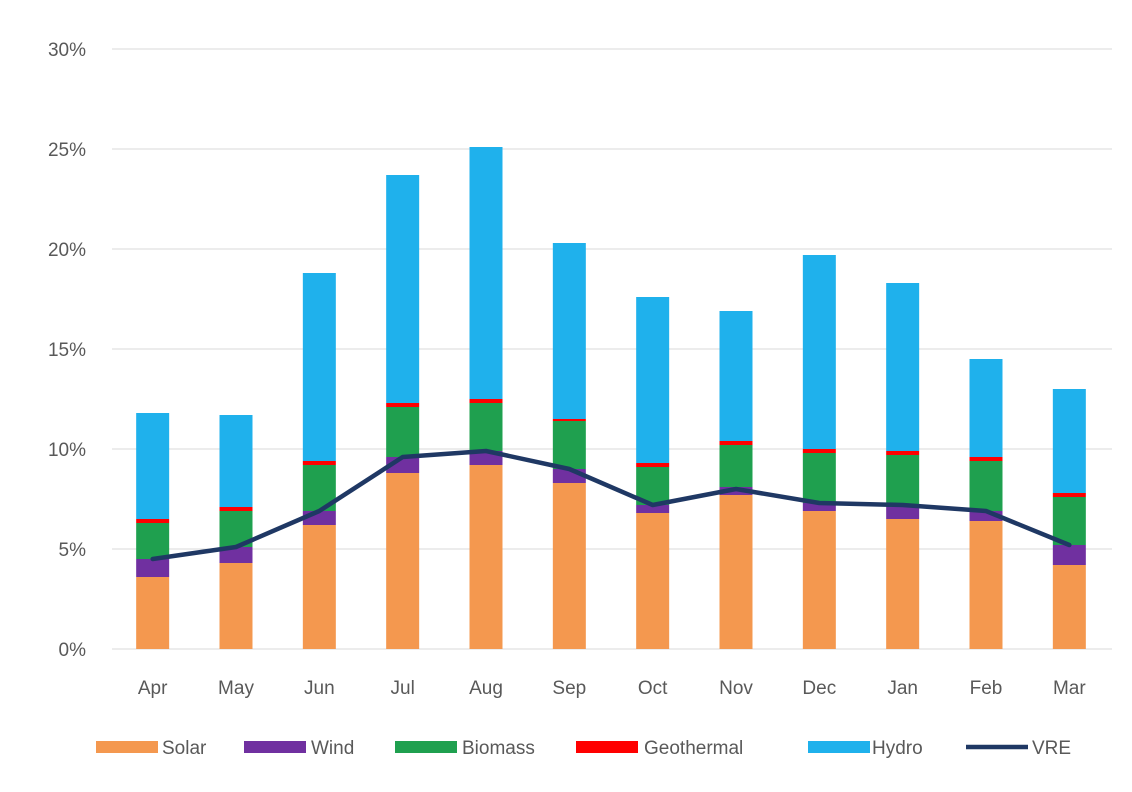 The height and width of the screenshot is (792, 1132). Describe the element at coordinates (612, 688) in the screenshot. I see `x-axis-ticks: Apr May Jun Jul Aug Sep Oct Nov Dec Jan Feb Mar` at that location.